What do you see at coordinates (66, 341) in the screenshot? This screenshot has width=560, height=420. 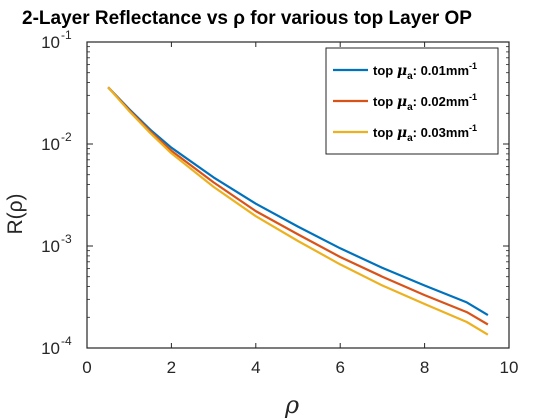 I see `y-tick-exponent: -4` at bounding box center [66, 341].